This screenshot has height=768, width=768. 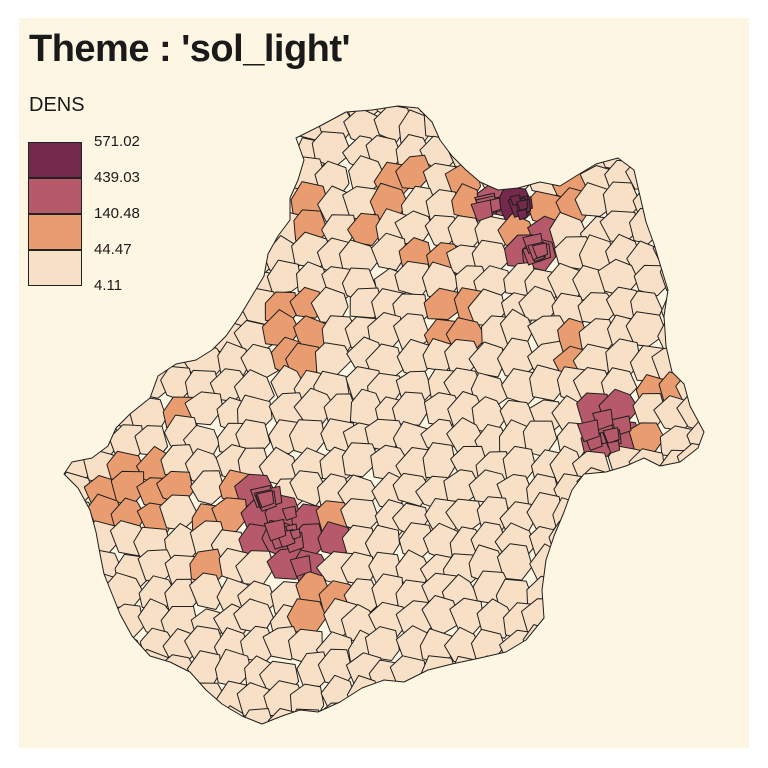 What do you see at coordinates (117, 213) in the screenshot?
I see `legend-break-3: 140.48` at bounding box center [117, 213].